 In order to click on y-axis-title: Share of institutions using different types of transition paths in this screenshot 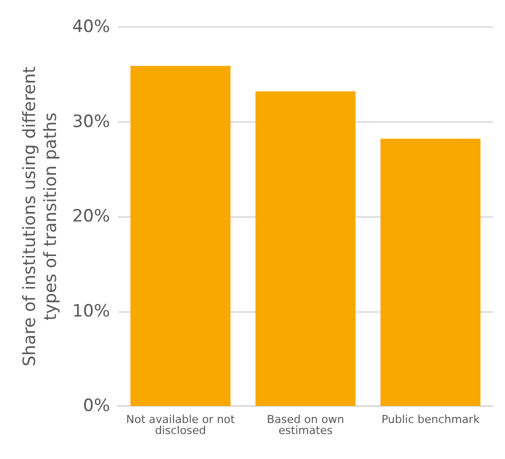, I will do `click(40, 216)`.